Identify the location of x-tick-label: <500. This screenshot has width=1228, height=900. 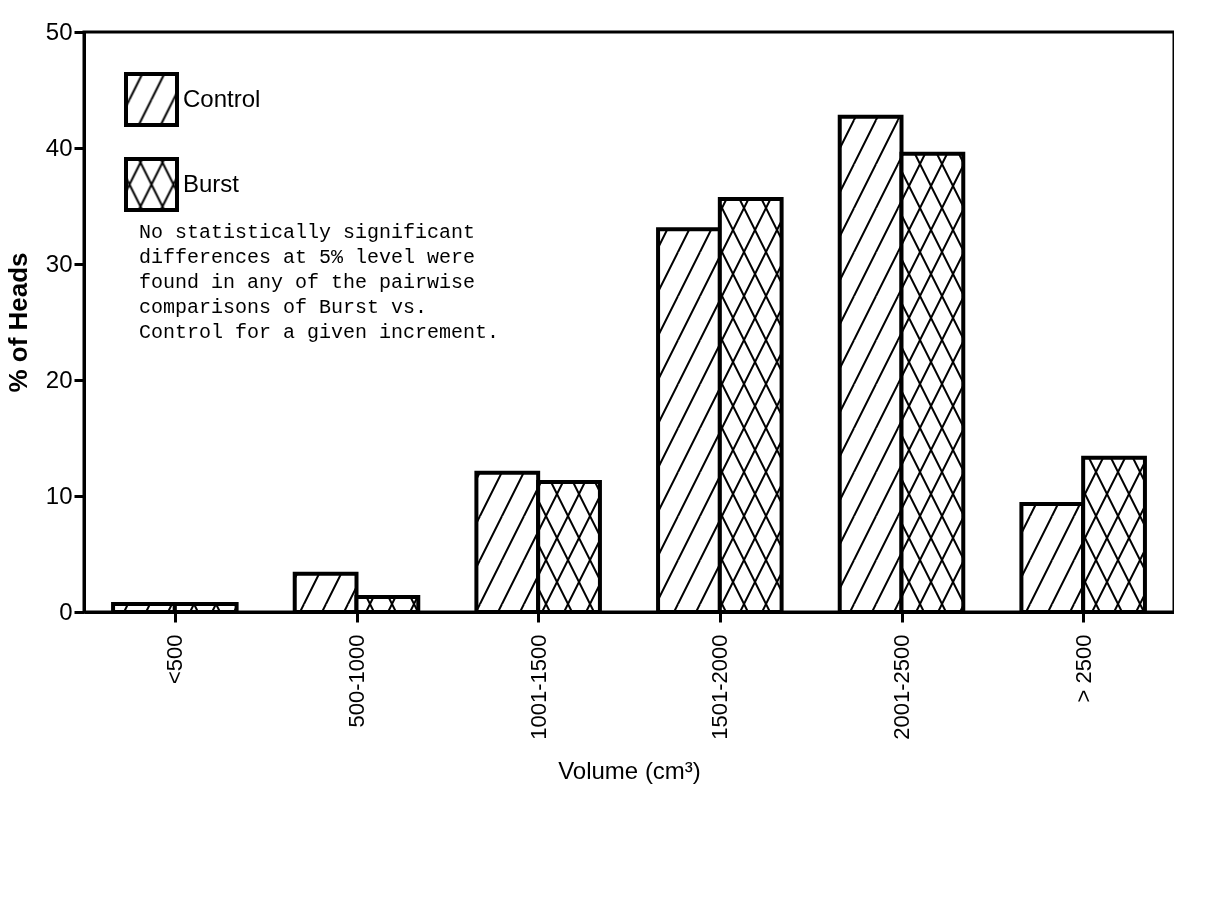
(175, 659).